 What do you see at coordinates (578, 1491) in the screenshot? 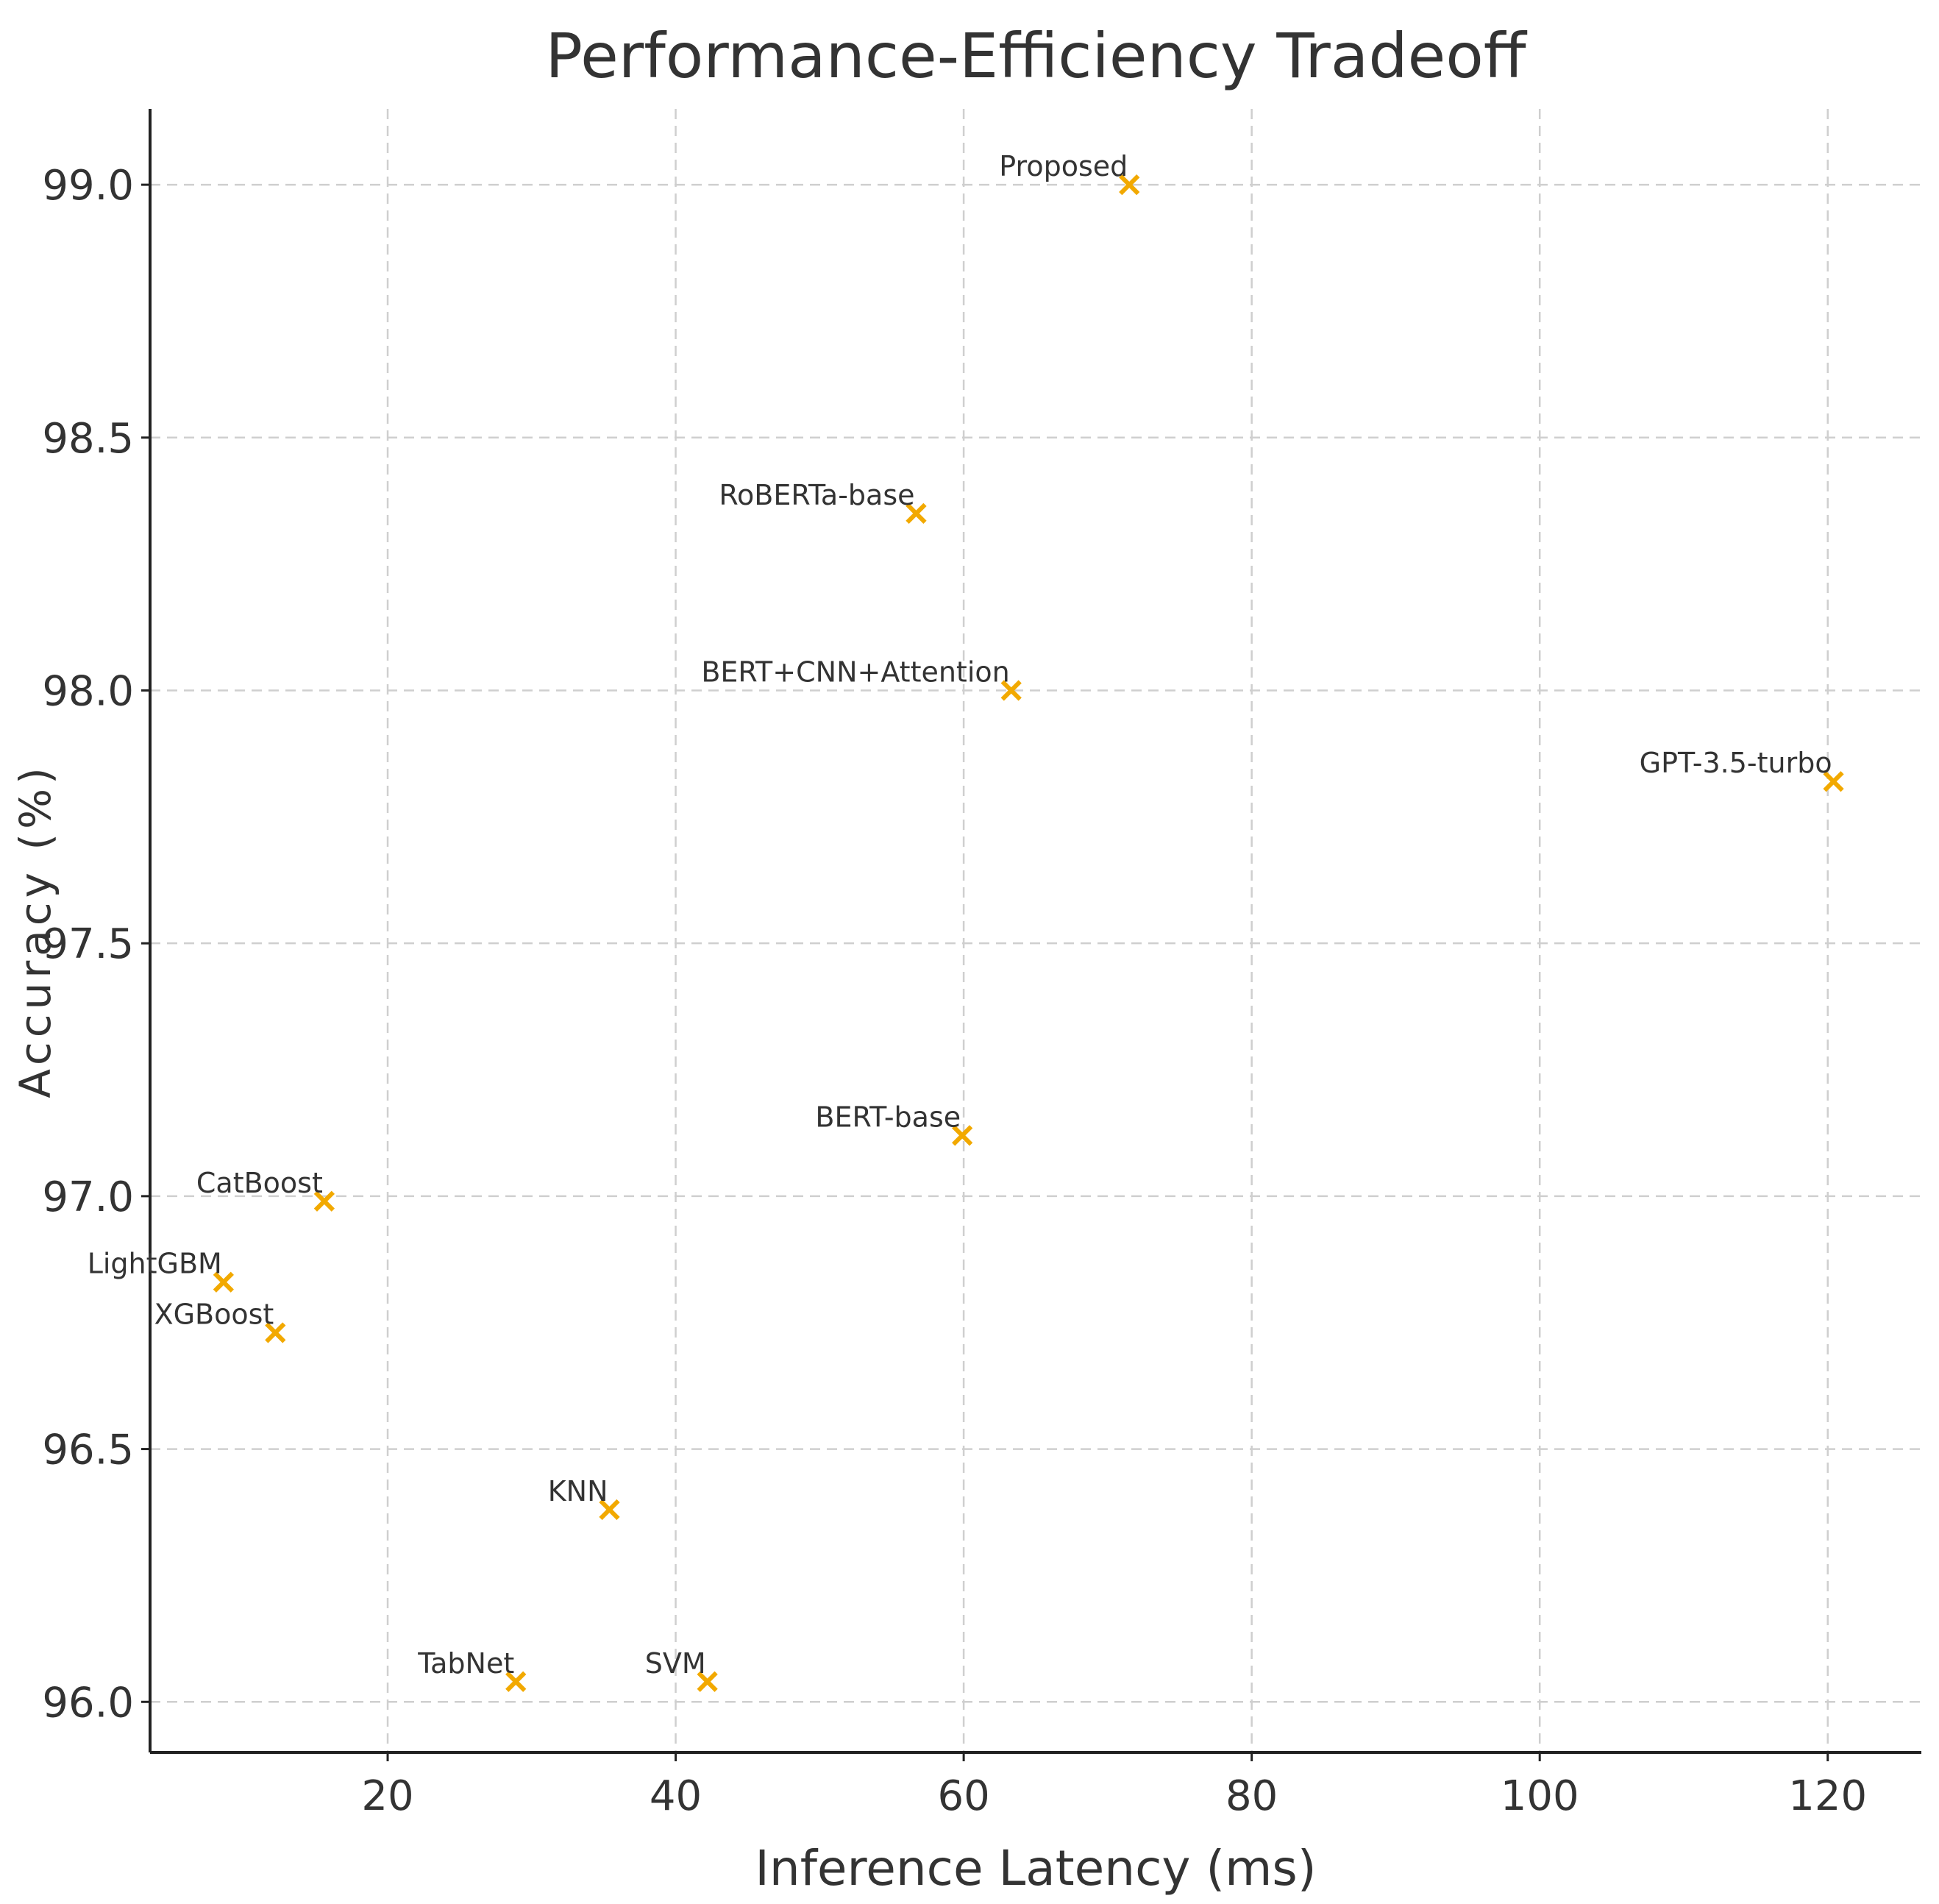
I see `point-label: KNN` at bounding box center [578, 1491].